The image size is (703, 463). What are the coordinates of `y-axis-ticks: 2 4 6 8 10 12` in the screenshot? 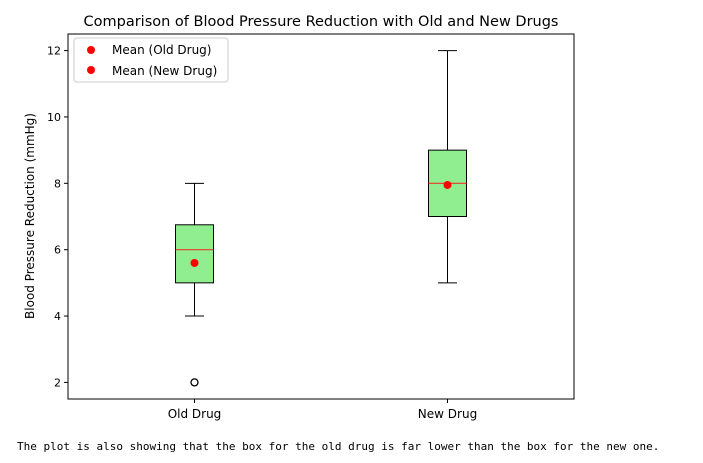 It's located at (57, 217).